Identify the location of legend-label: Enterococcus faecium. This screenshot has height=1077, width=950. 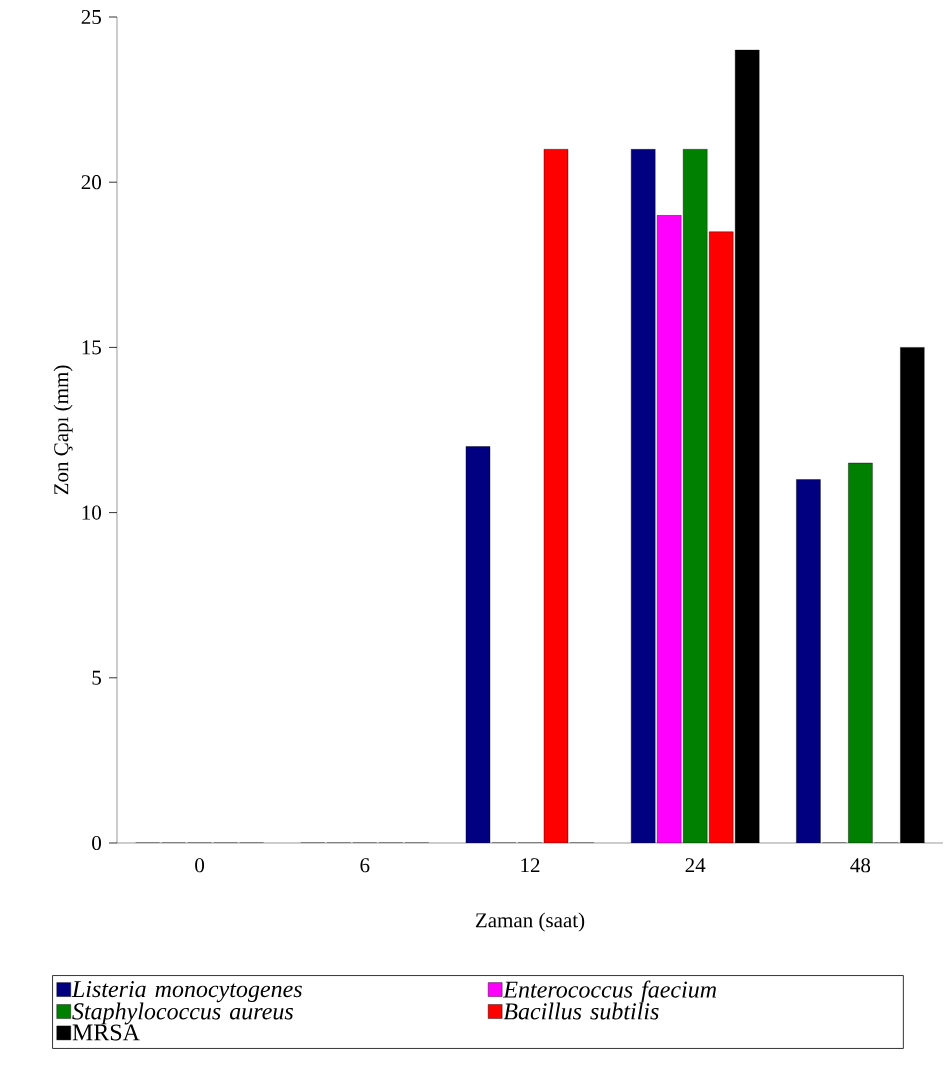
(610, 991).